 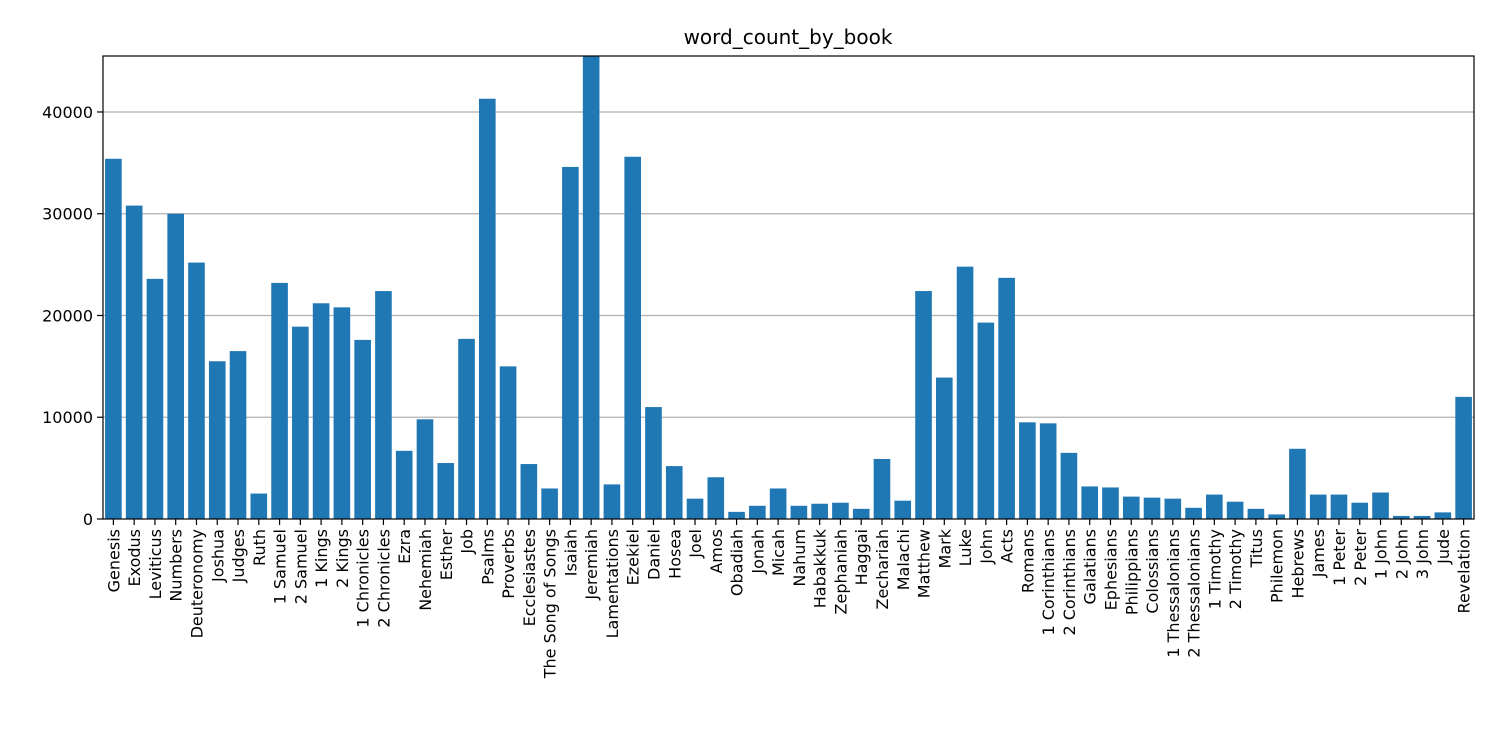 I want to click on x-tick-label: Joel, so click(x=695, y=544).